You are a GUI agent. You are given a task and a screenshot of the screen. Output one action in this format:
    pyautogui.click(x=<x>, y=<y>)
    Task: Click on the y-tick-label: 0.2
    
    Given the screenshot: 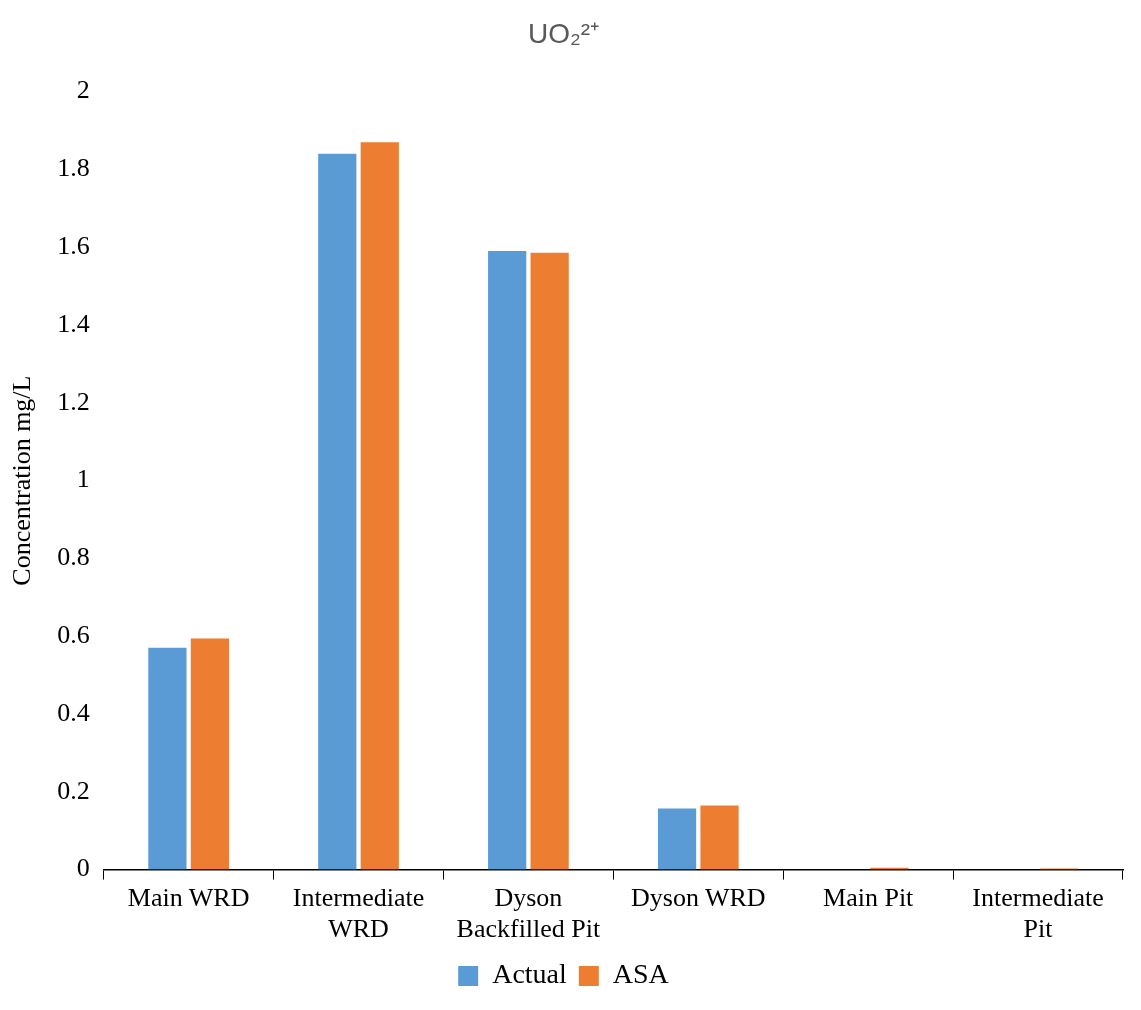 What is the action you would take?
    pyautogui.click(x=73, y=790)
    